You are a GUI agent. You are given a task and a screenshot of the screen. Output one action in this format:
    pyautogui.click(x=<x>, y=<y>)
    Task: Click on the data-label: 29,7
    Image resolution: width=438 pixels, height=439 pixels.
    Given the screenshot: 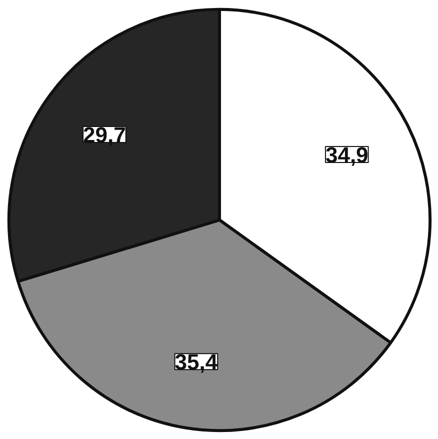 What is the action you would take?
    pyautogui.click(x=104, y=135)
    